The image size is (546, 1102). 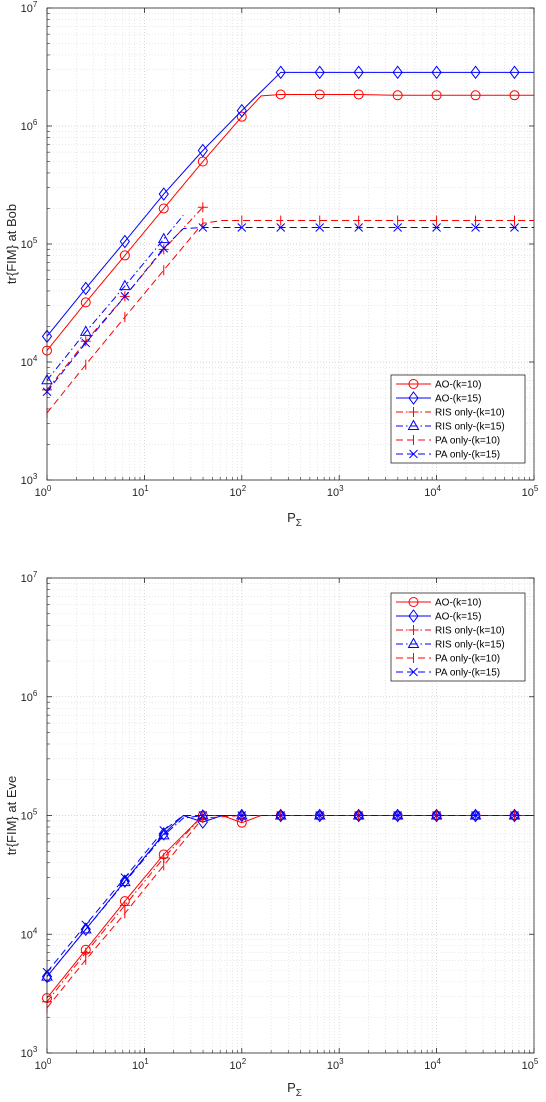 I want to click on y-tick-label: 10⁷, so click(x=29, y=7).